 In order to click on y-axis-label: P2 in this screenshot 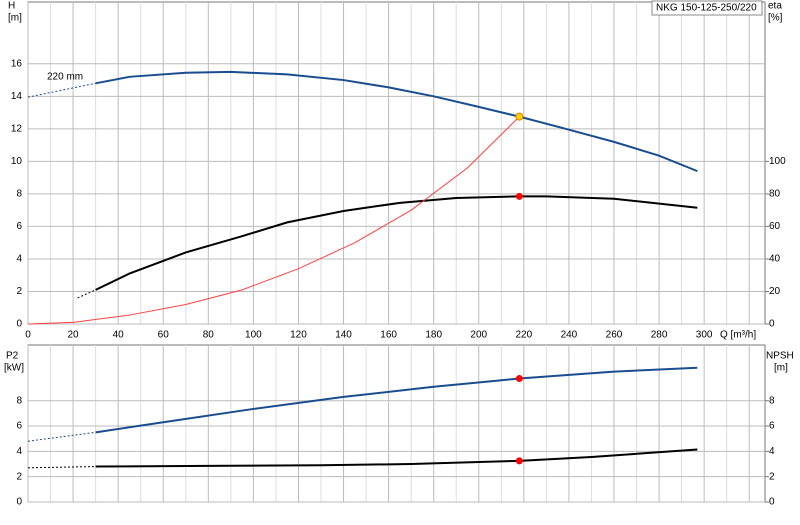, I will do `click(12, 356)`.